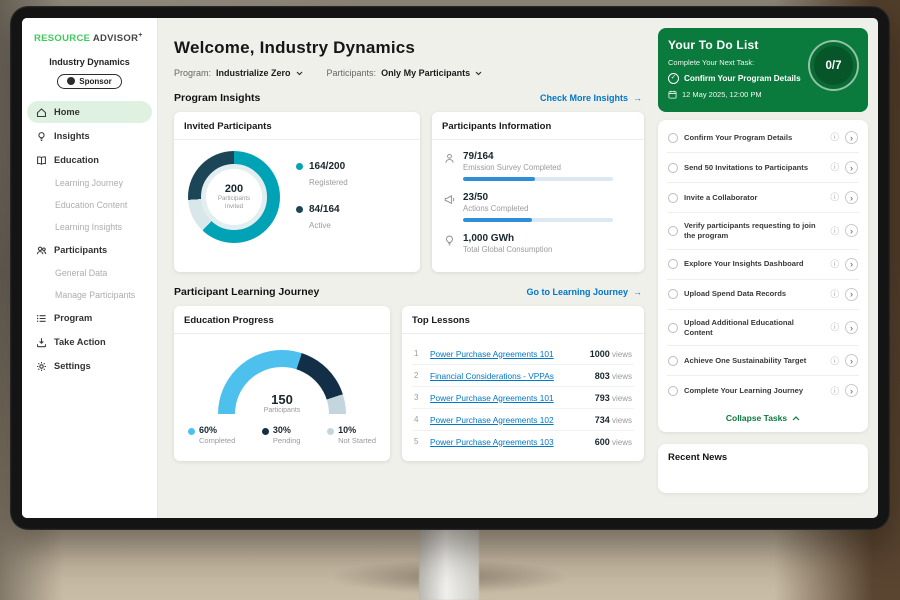  Describe the element at coordinates (763, 138) in the screenshot. I see `task-row-confirm-program: Confirm Your Program Details ⓘ ›` at that location.